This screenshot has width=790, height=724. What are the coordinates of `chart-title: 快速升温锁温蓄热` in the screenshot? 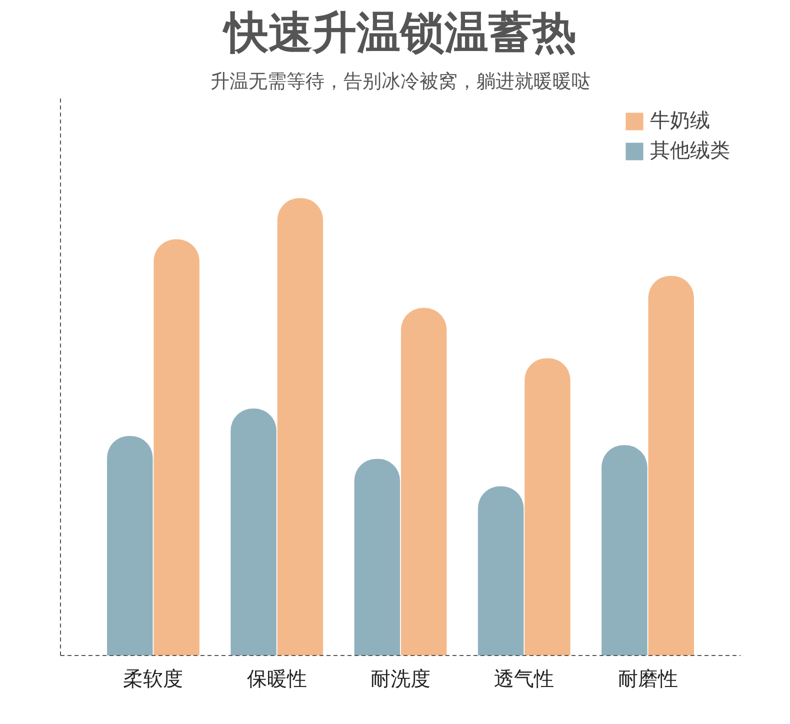 It's located at (399, 33).